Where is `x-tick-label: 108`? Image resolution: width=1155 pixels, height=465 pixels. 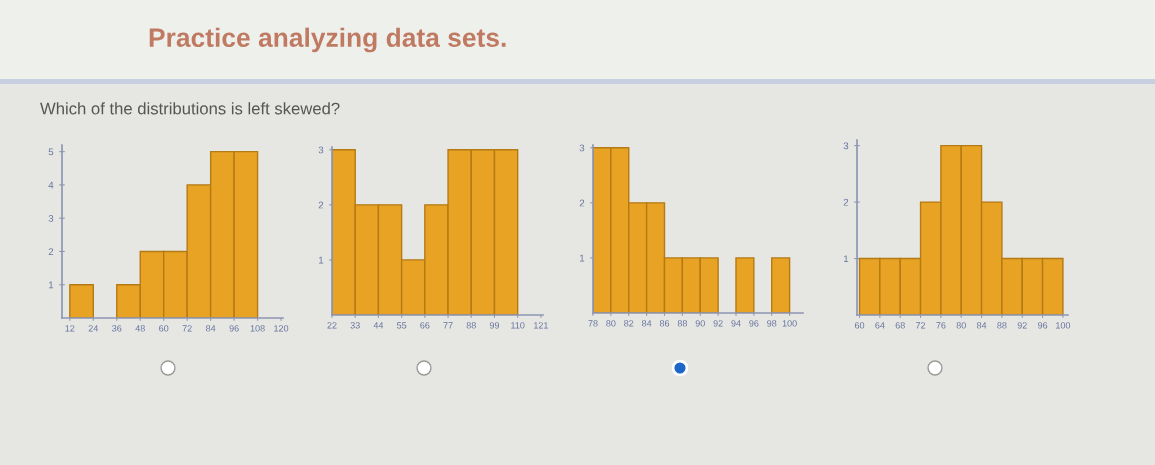 x-tick-label: 108 is located at coordinates (257, 328).